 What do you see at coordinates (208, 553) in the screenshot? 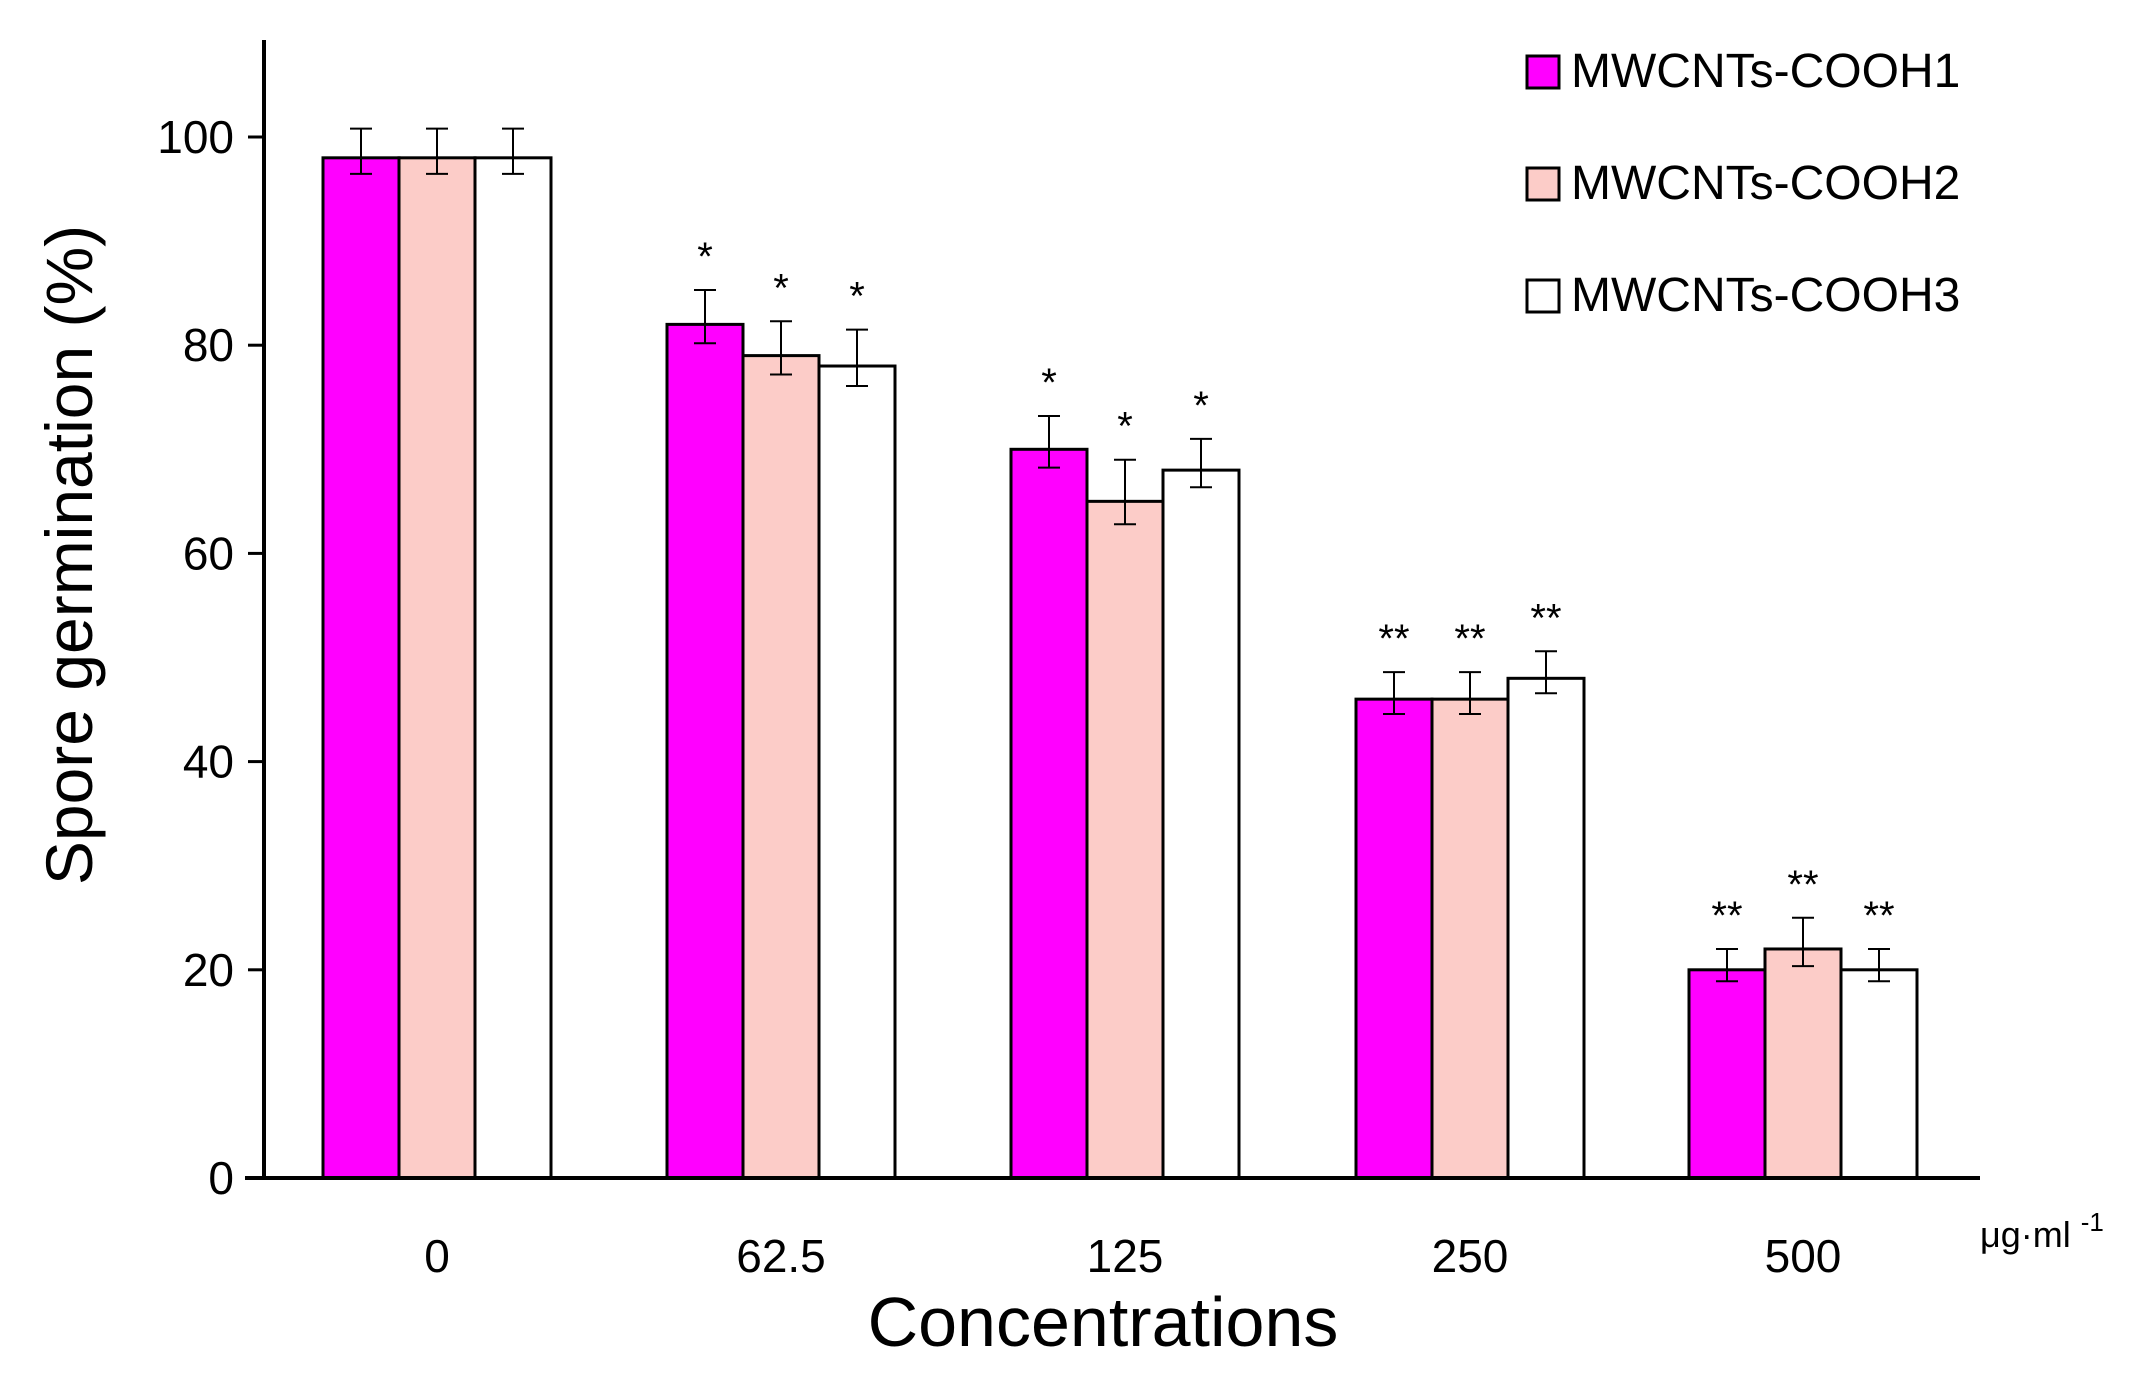
I see `y-tick-label: 60` at bounding box center [208, 553].